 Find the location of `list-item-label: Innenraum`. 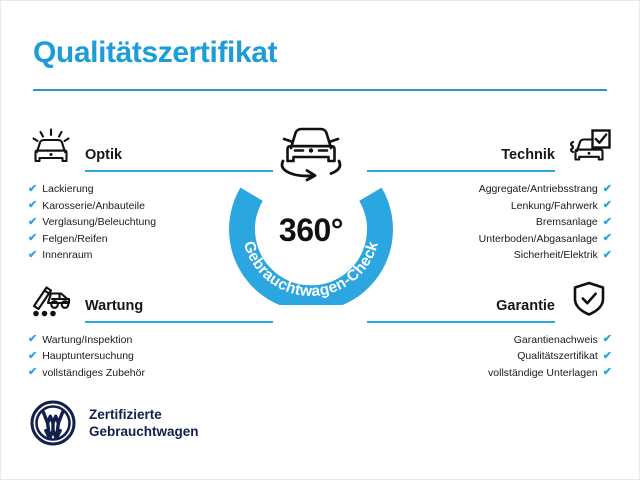

list-item-label: Innenraum is located at coordinates (67, 255).